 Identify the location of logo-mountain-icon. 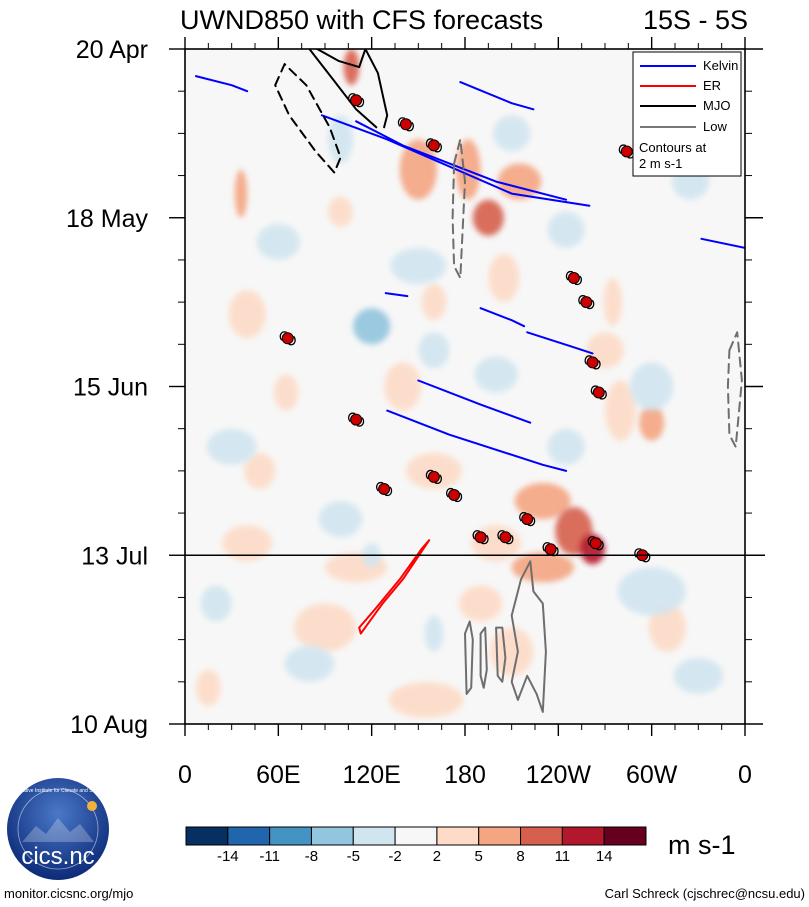
(58, 830).